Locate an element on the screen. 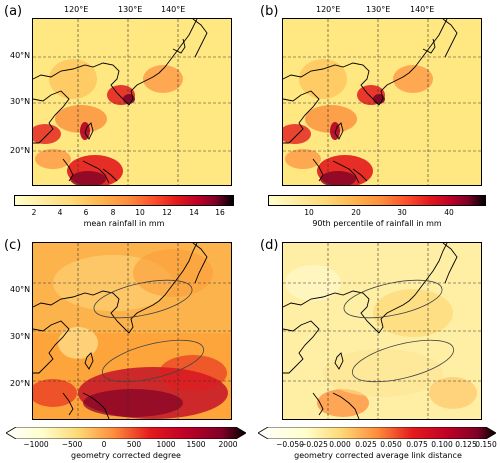 The image size is (500, 463). colorbar-tick: 0.000 is located at coordinates (340, 444).